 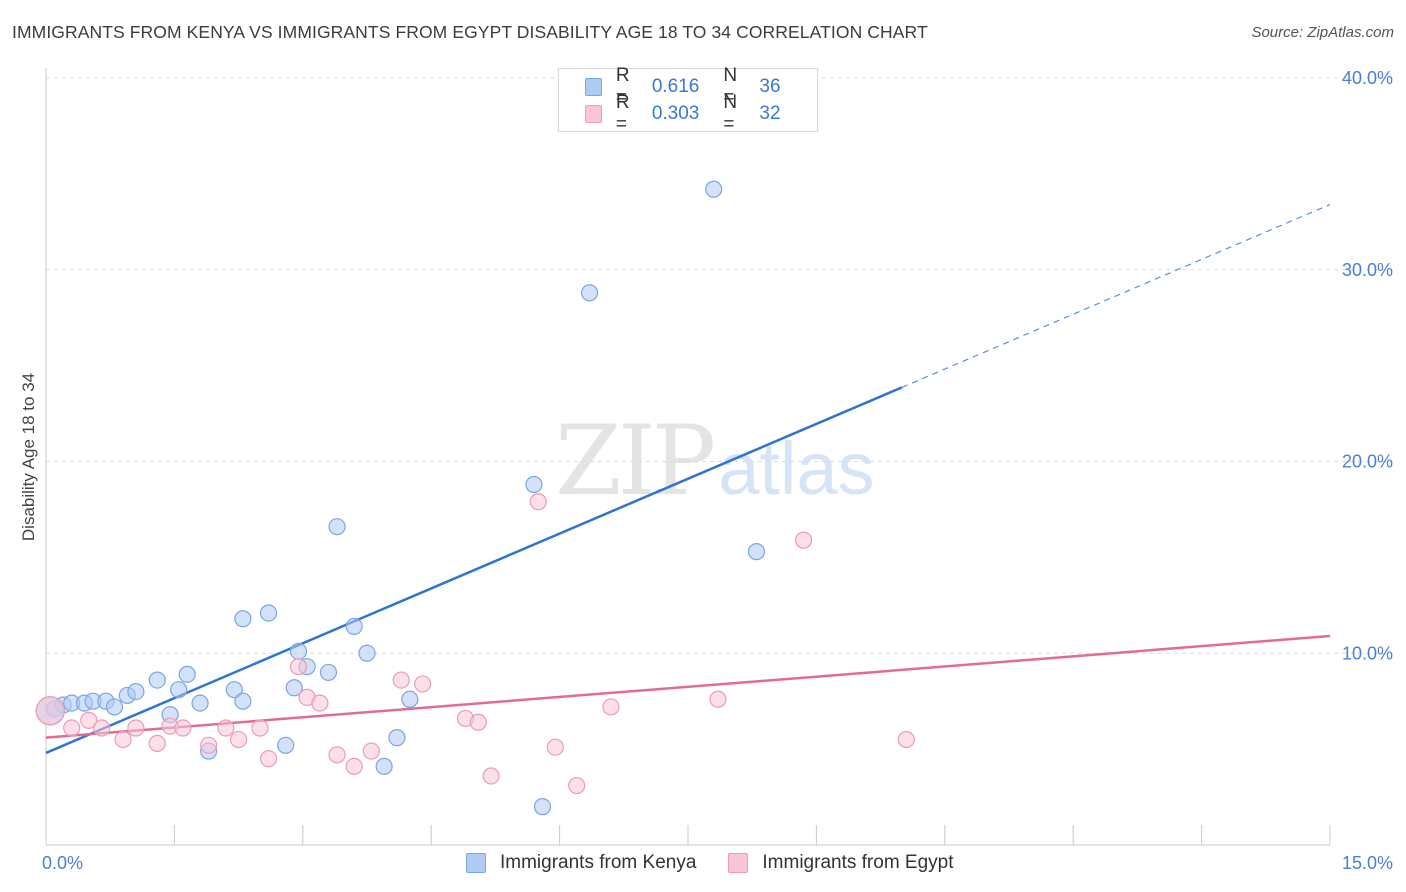 I want to click on series-swatch-egypt, so click(x=738, y=863).